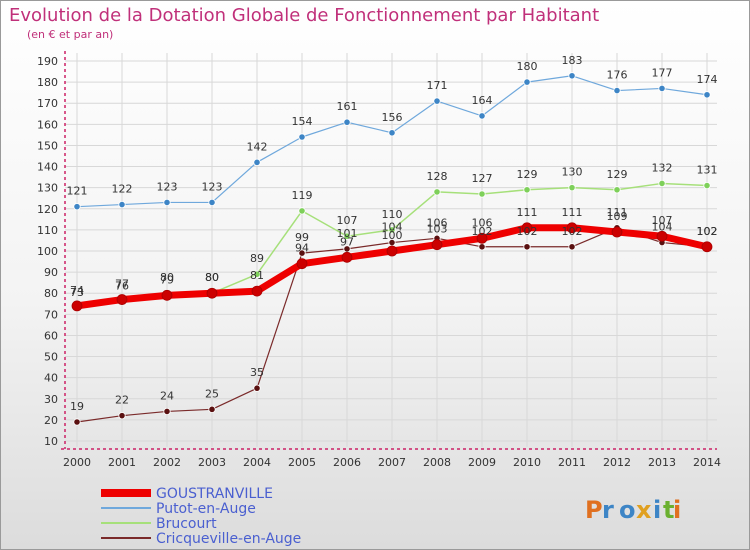 The height and width of the screenshot is (550, 750). Describe the element at coordinates (677, 510) in the screenshot. I see `logo-letter: i` at that location.